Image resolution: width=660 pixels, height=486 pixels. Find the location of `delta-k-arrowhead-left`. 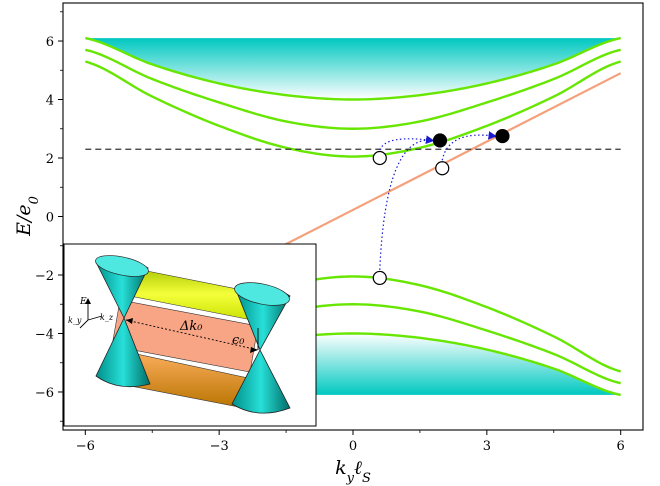

delta-k-arrowhead-left is located at coordinates (129, 321).